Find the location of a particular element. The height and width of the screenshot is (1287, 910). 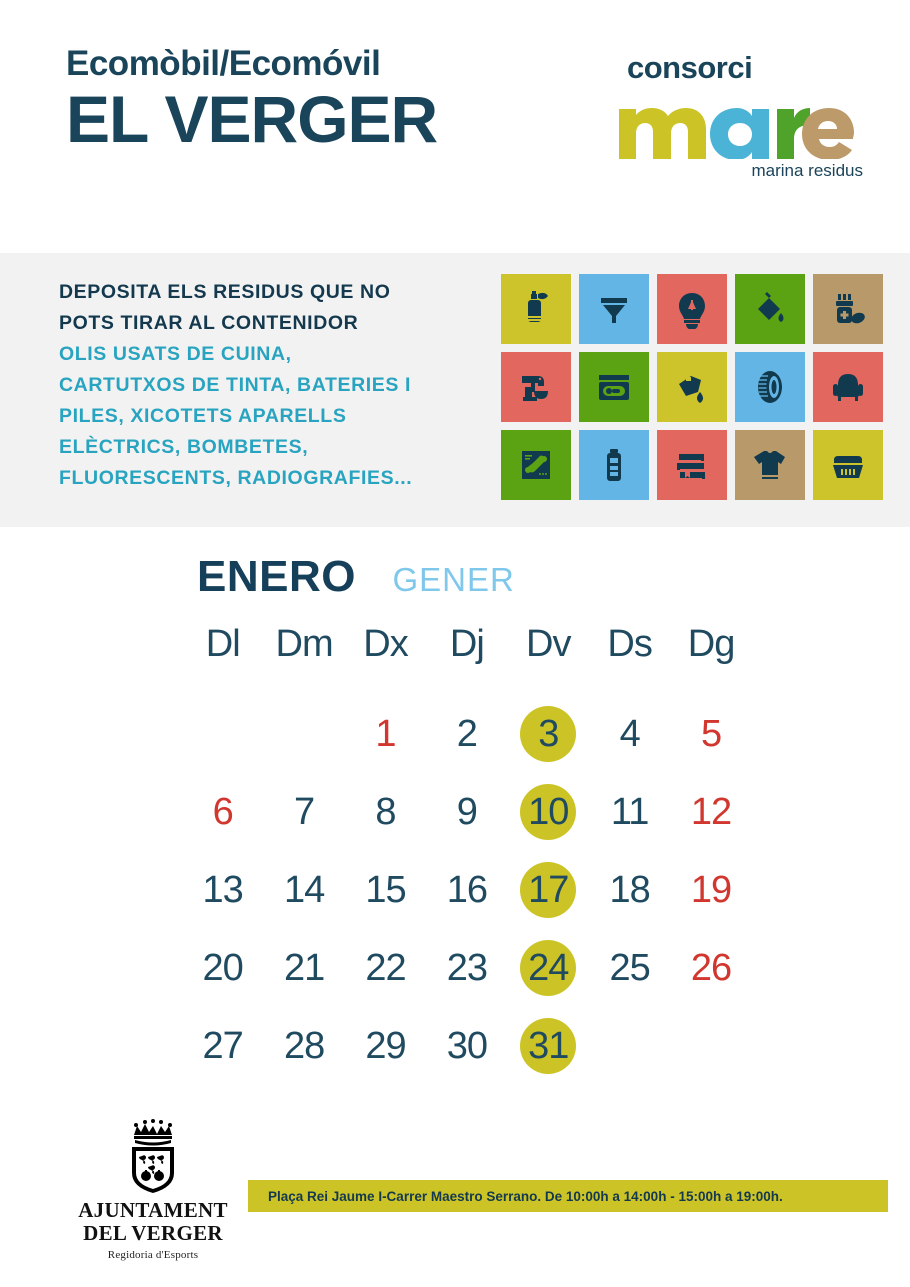

calendar-day: 30 is located at coordinates (466, 1046).